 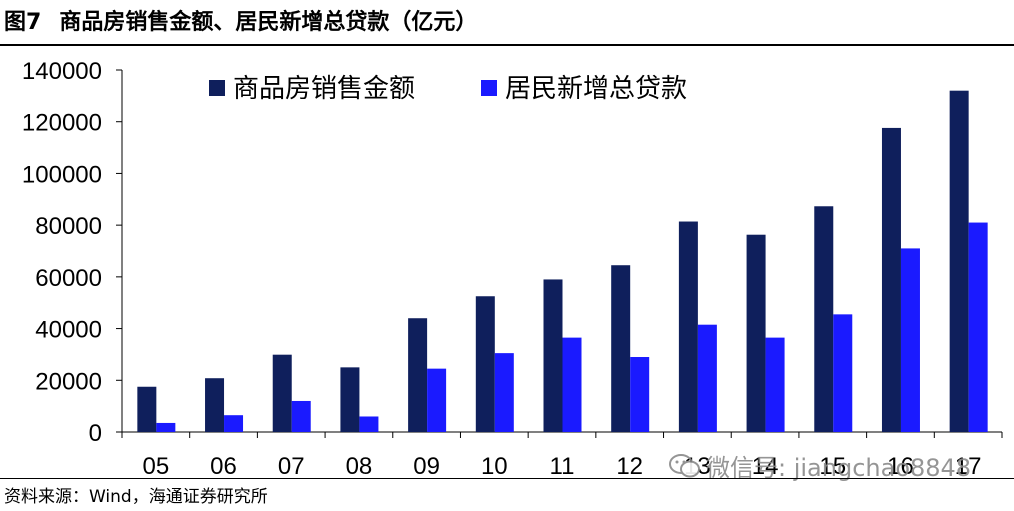 I want to click on source-divider, so click(x=507, y=478).